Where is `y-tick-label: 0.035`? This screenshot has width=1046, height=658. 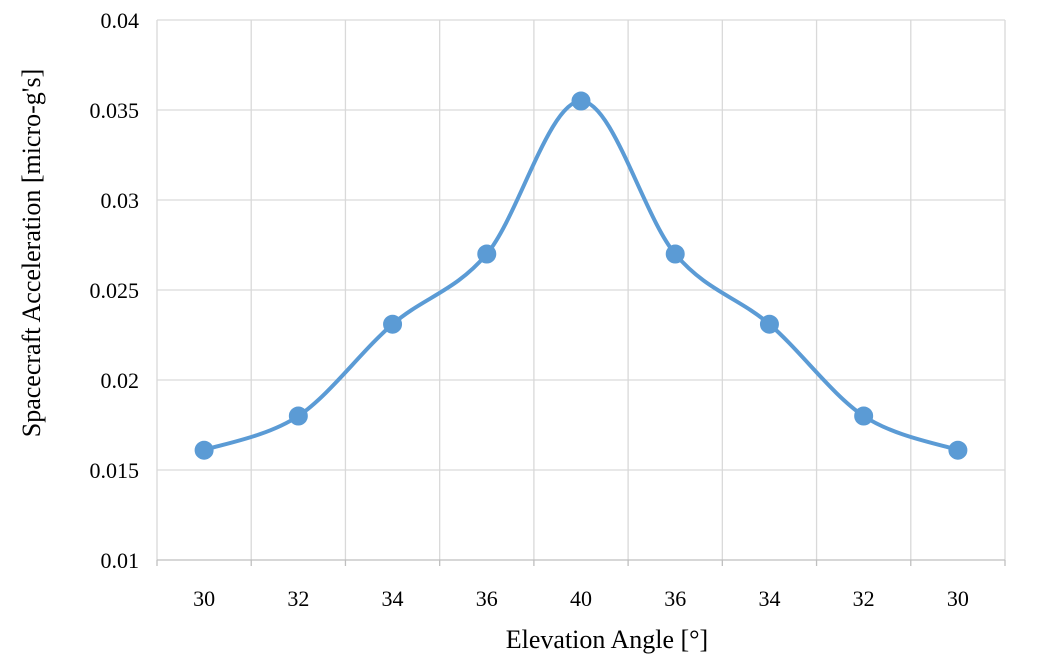 y-tick-label: 0.035 is located at coordinates (115, 110).